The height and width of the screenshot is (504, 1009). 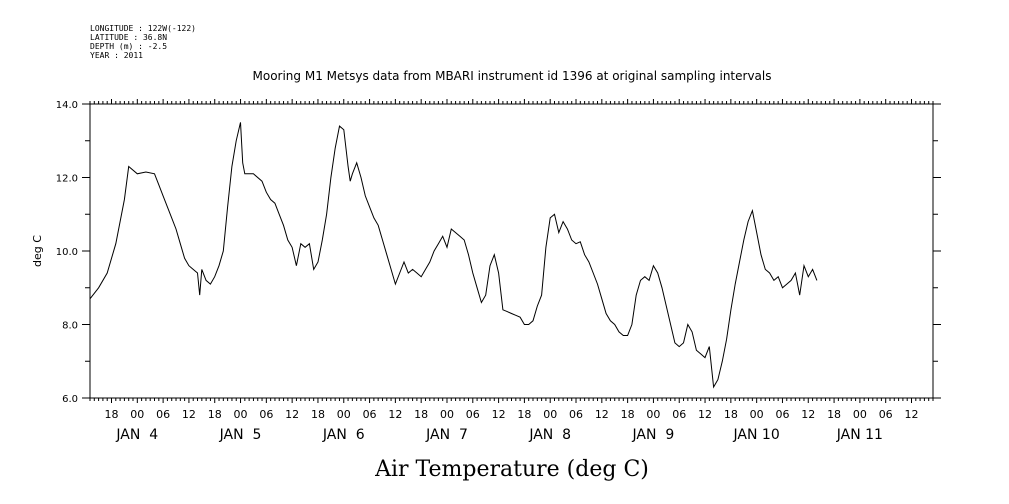 I want to click on header-year: YEAR : 2011, so click(x=116, y=55).